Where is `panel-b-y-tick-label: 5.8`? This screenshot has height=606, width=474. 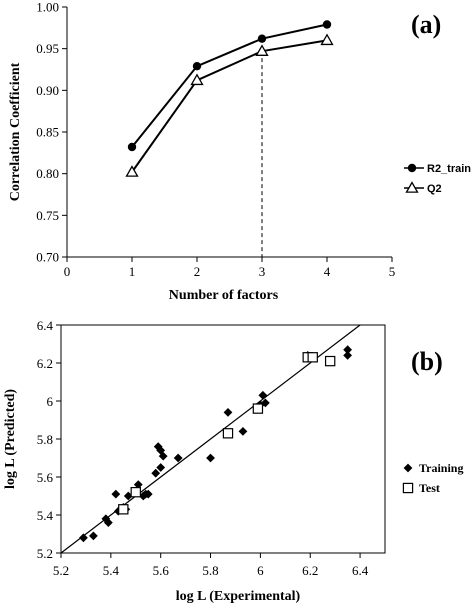 panel-b-y-tick-label: 5.8 is located at coordinates (45, 439).